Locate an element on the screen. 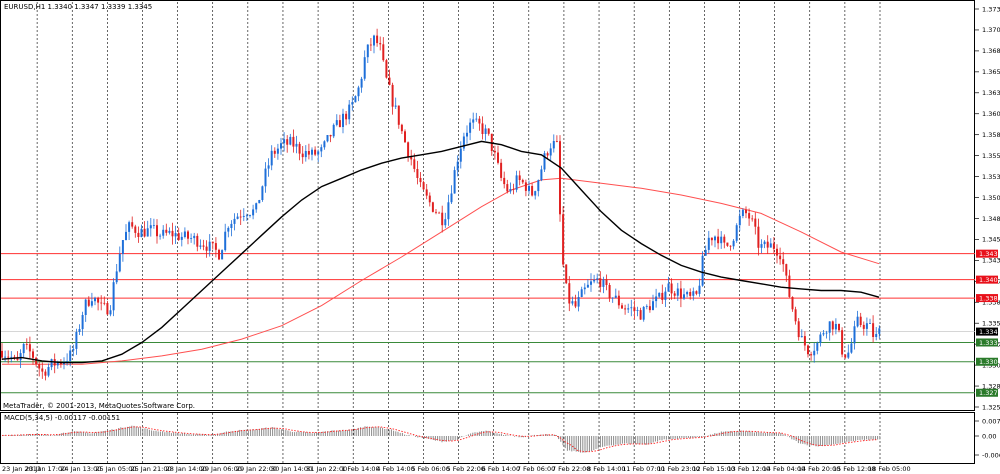  level-tag-1.3332 is located at coordinates (987, 342).